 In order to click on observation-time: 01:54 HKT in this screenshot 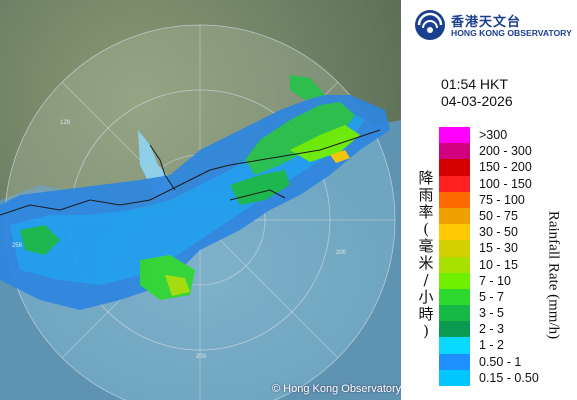, I will do `click(474, 84)`.